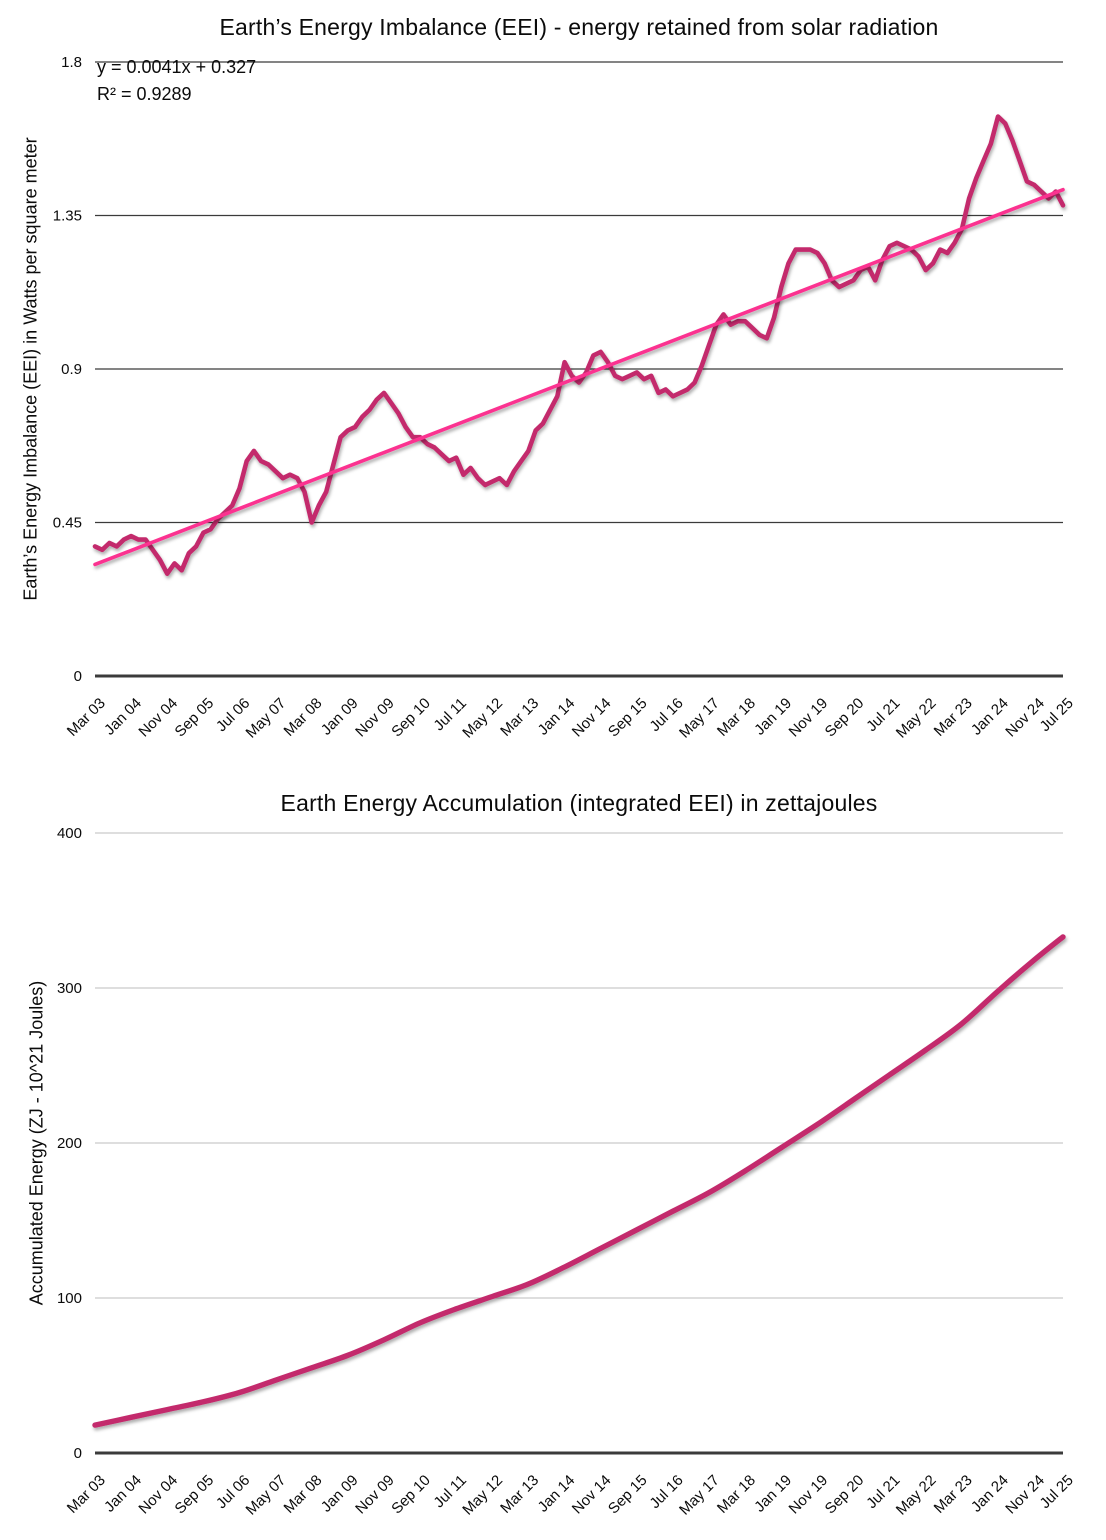 The image size is (1106, 1540). I want to click on accumulation-y-axis-label: Accumulated Energy (ZJ - 10^21 Joules), so click(36, 1143).